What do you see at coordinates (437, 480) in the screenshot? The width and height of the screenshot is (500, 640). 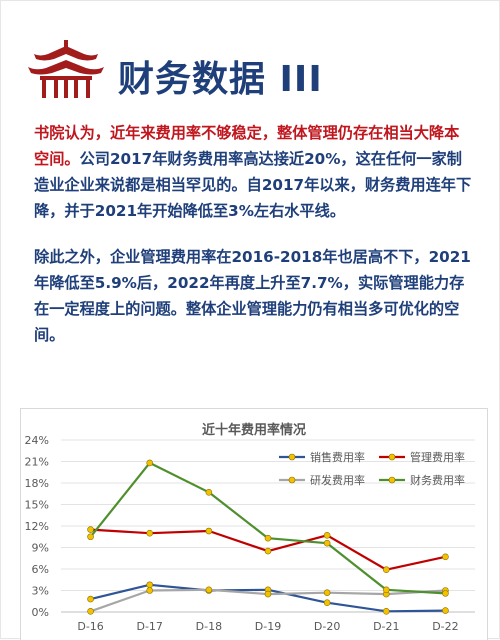 I see `legend-label: 财务费用率` at bounding box center [437, 480].